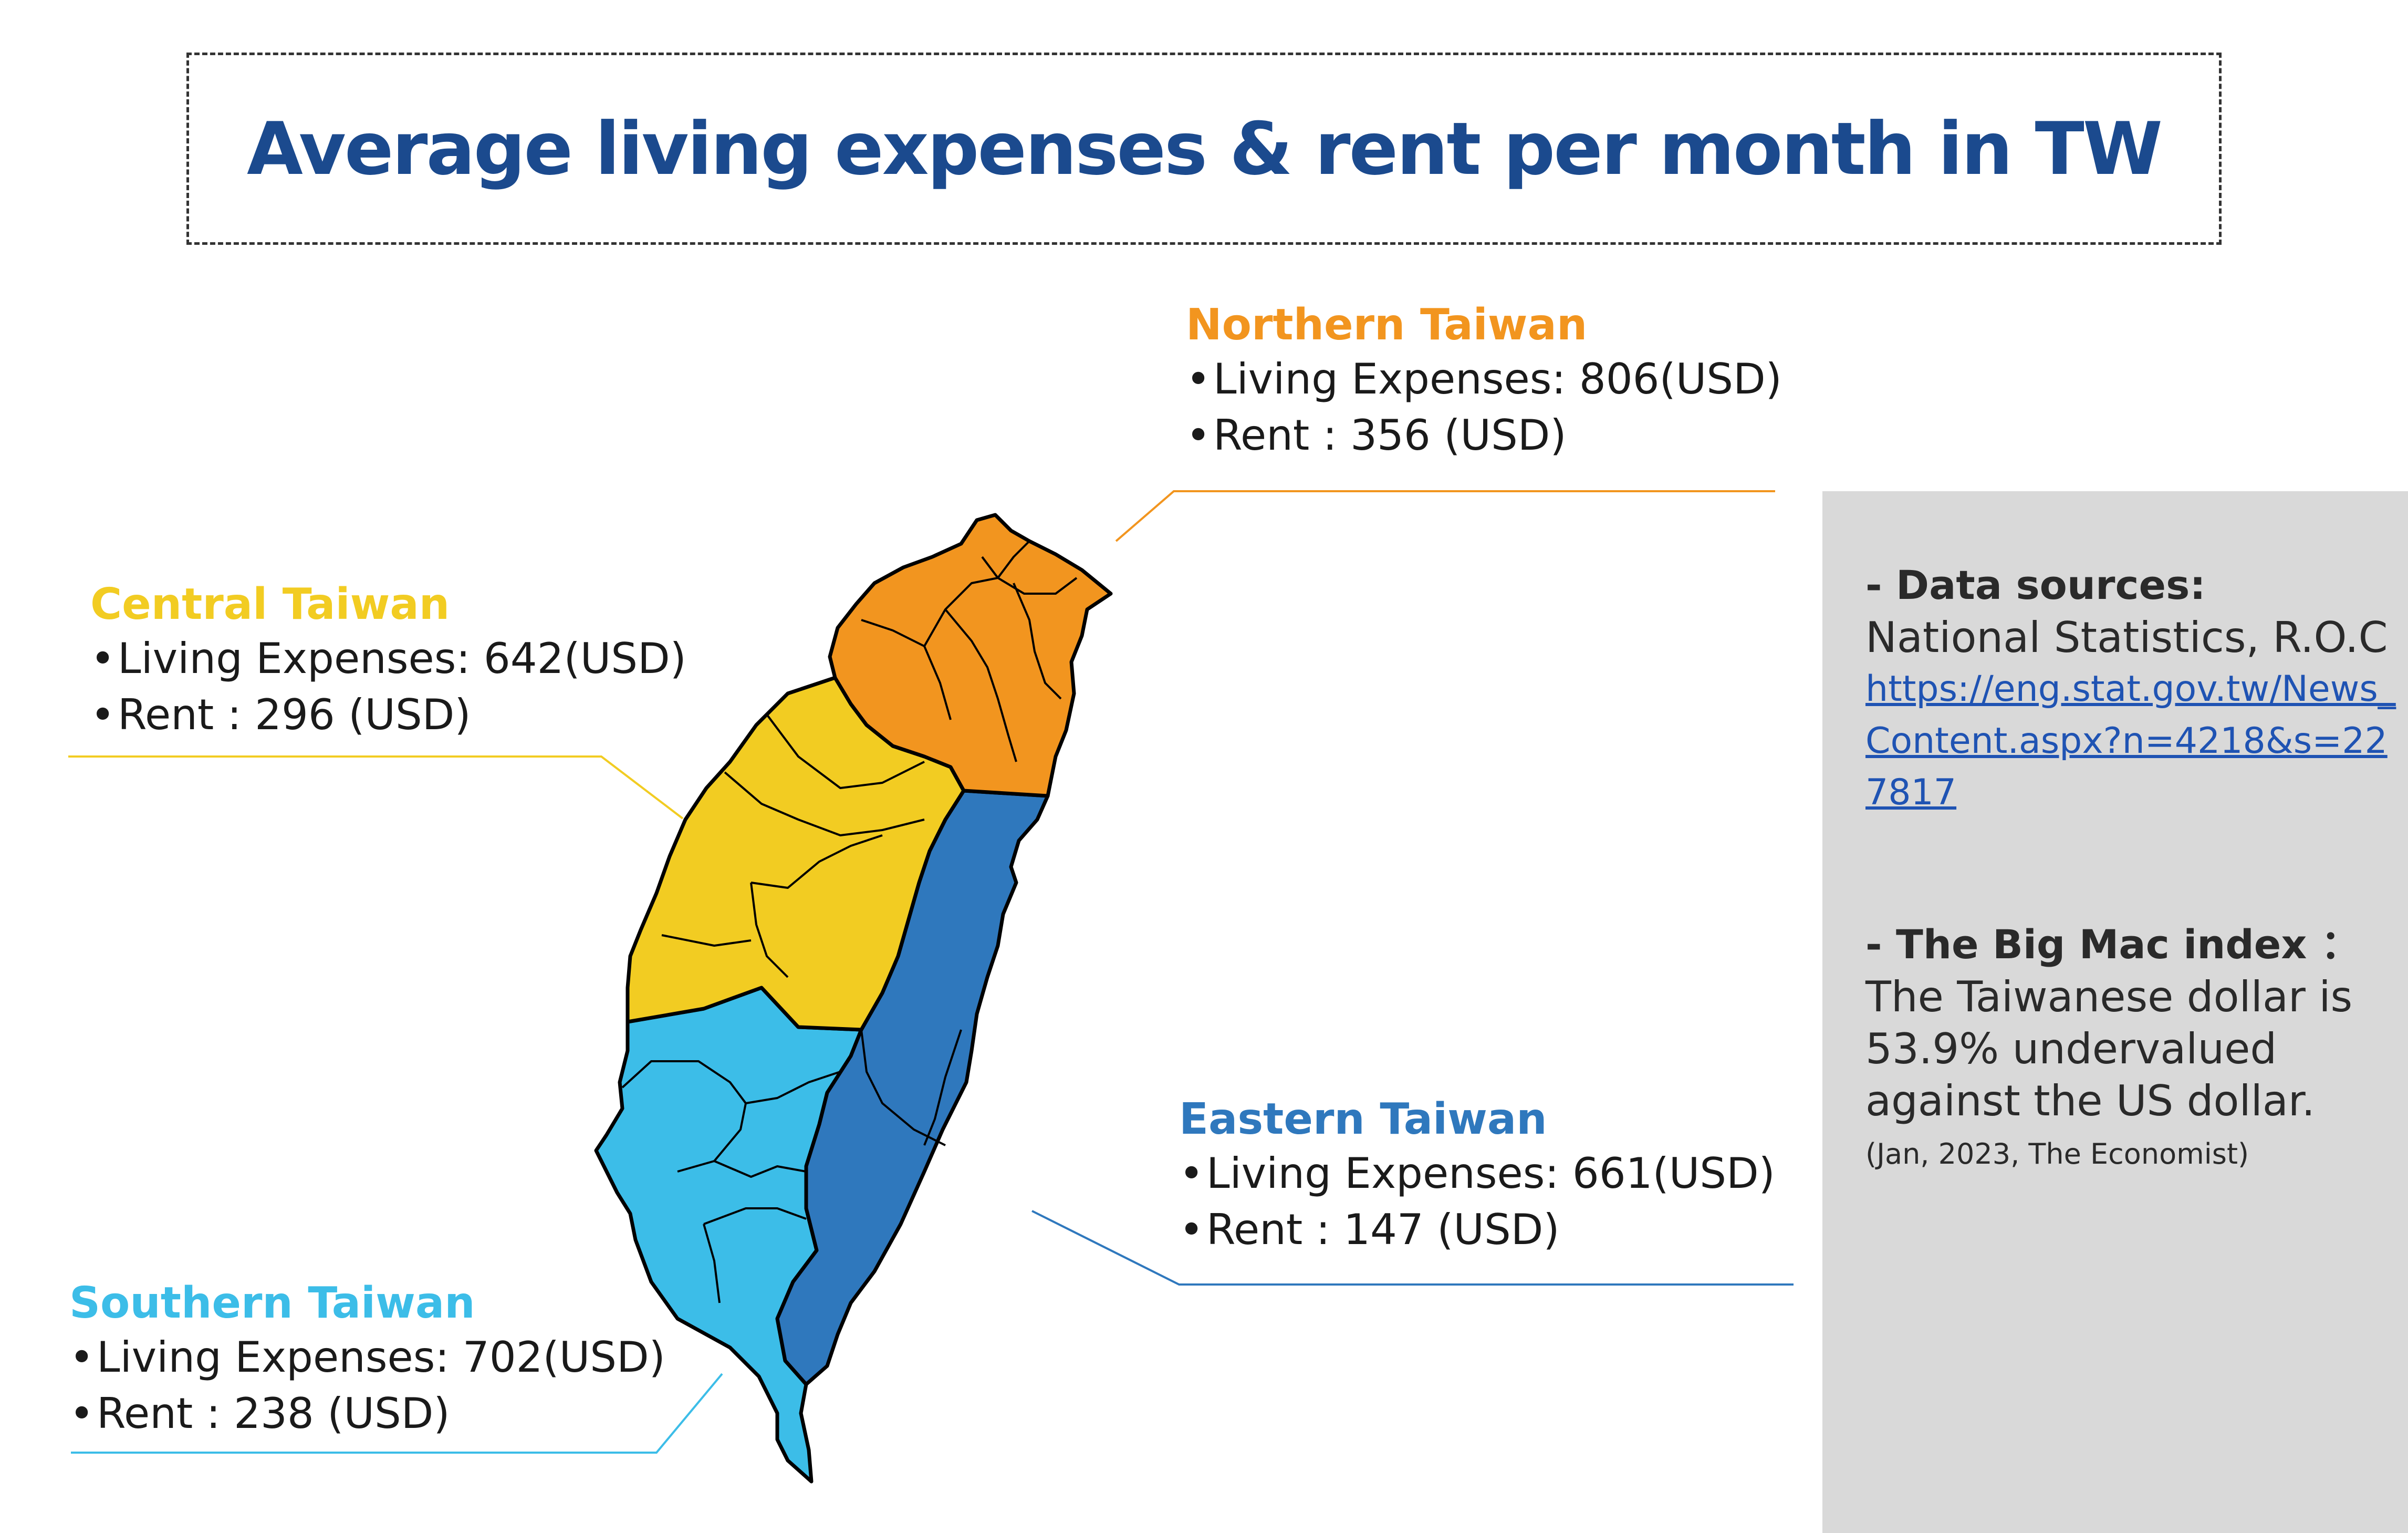 The image size is (2408, 1533). Describe the element at coordinates (1363, 1119) in the screenshot. I see `eastern-taiwan-name: Eastern Taiwan` at that location.